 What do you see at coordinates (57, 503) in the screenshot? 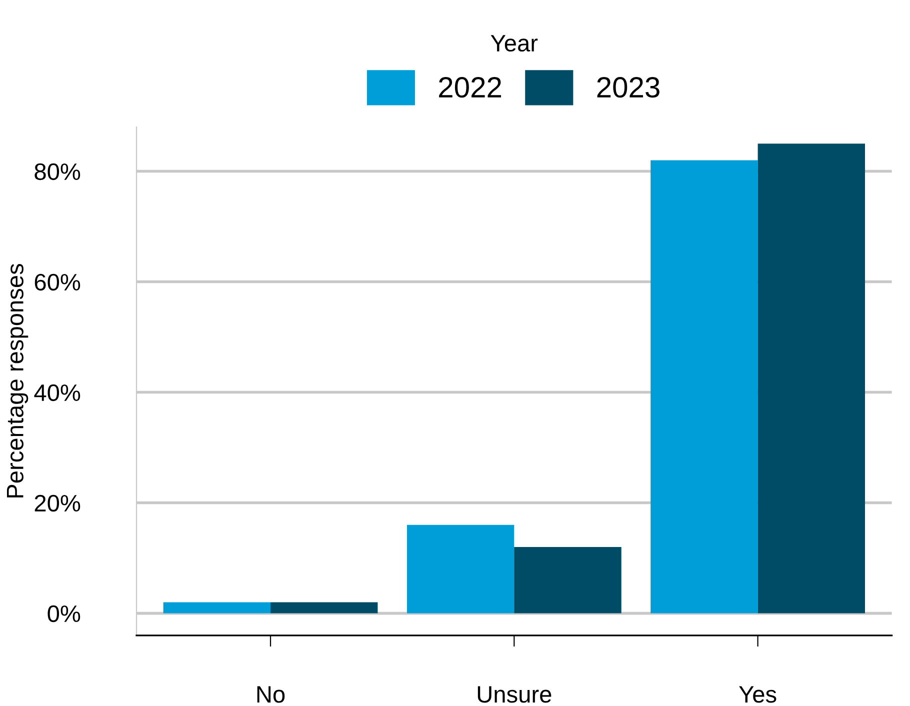
I see `y-tick-label: 20%` at bounding box center [57, 503].